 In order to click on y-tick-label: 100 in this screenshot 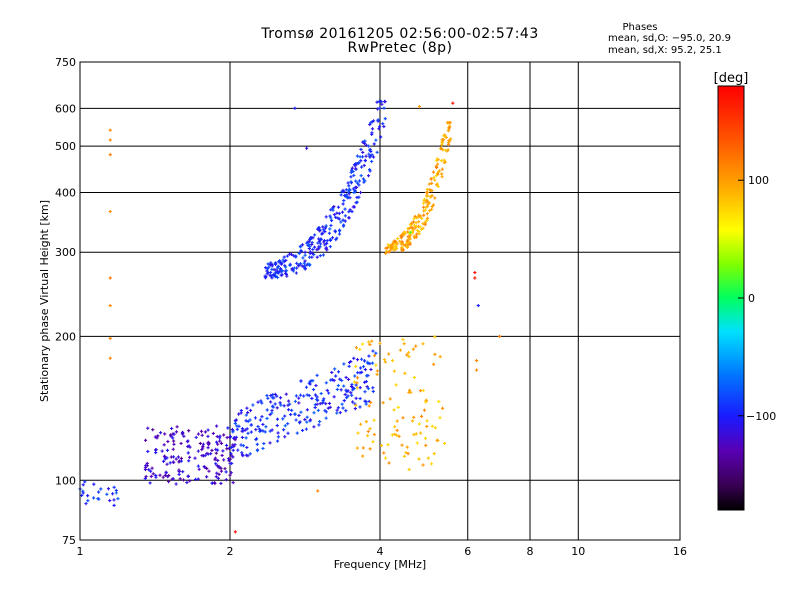, I will do `click(65, 480)`.